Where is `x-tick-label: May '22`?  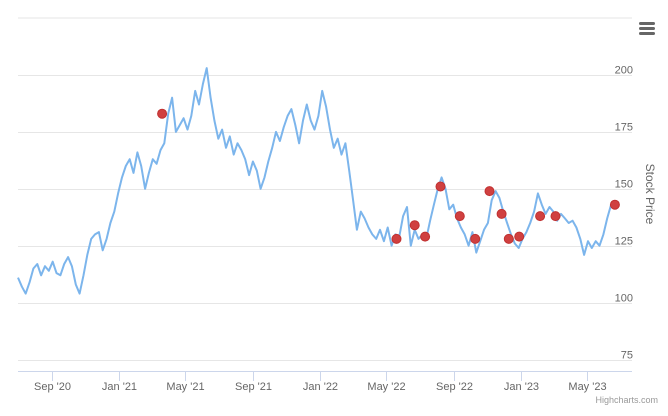
x-tick-label: May '22 is located at coordinates (386, 387).